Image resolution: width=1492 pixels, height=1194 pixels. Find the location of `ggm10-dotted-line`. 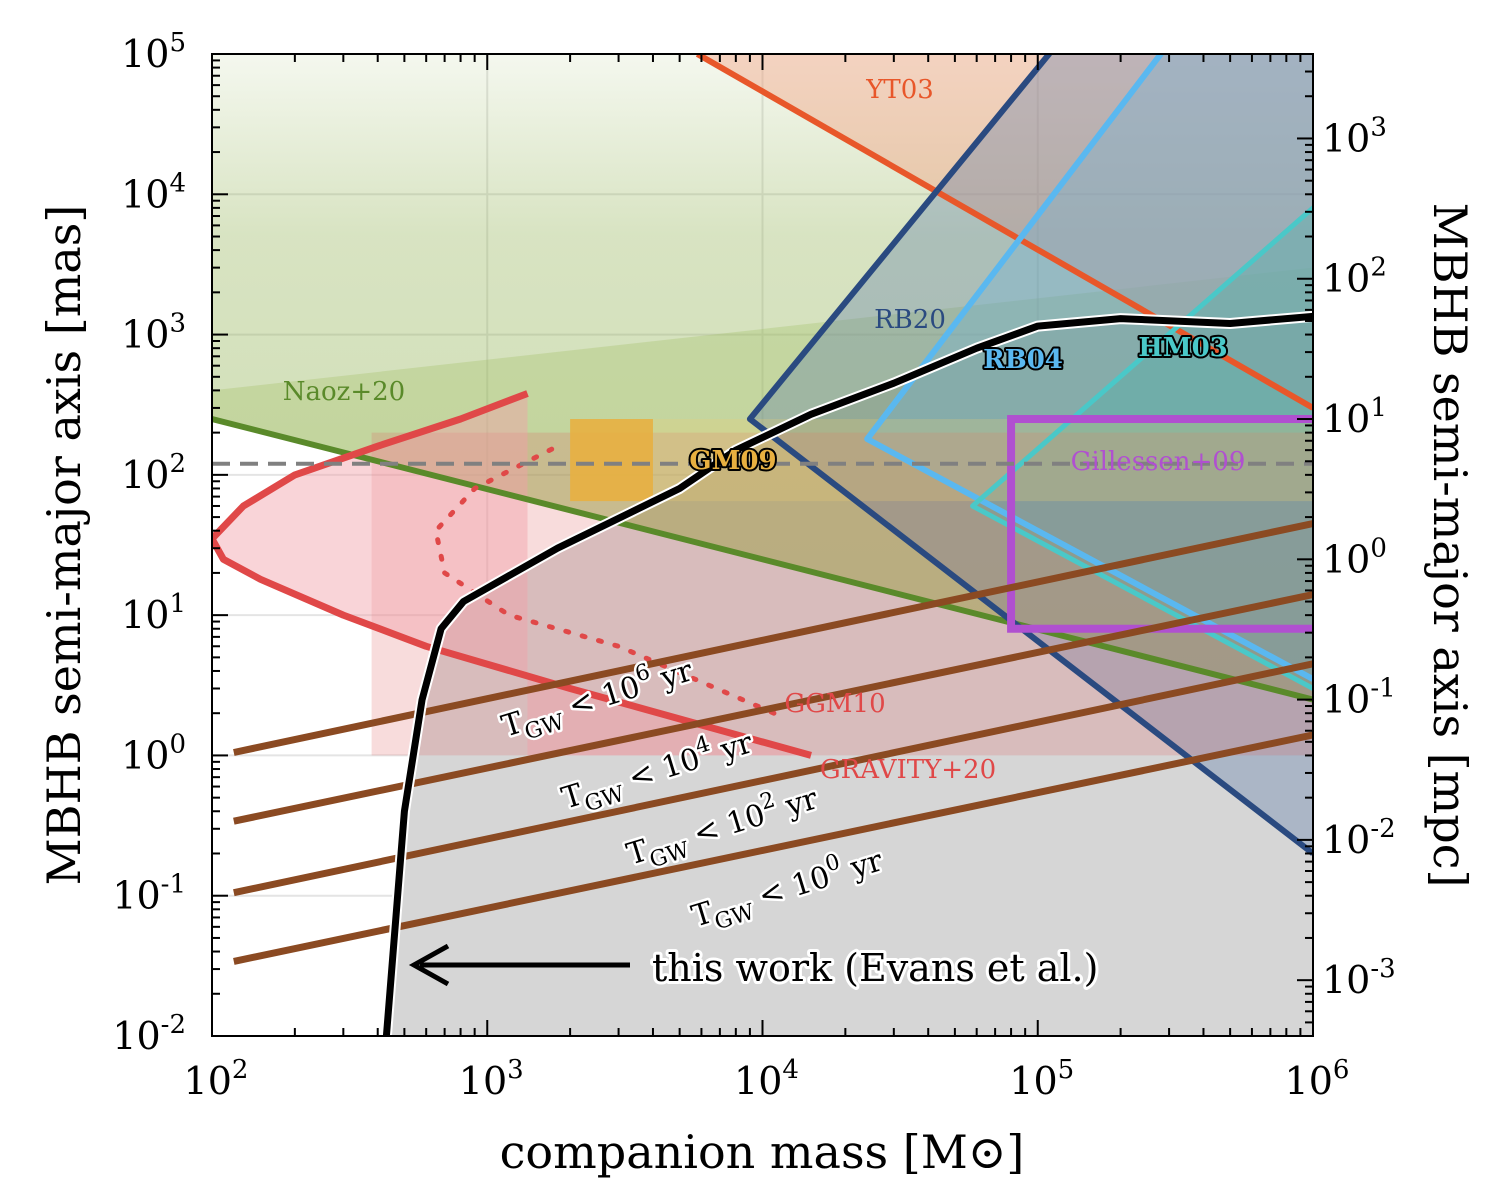

ggm10-dotted-line is located at coordinates (605, 579).